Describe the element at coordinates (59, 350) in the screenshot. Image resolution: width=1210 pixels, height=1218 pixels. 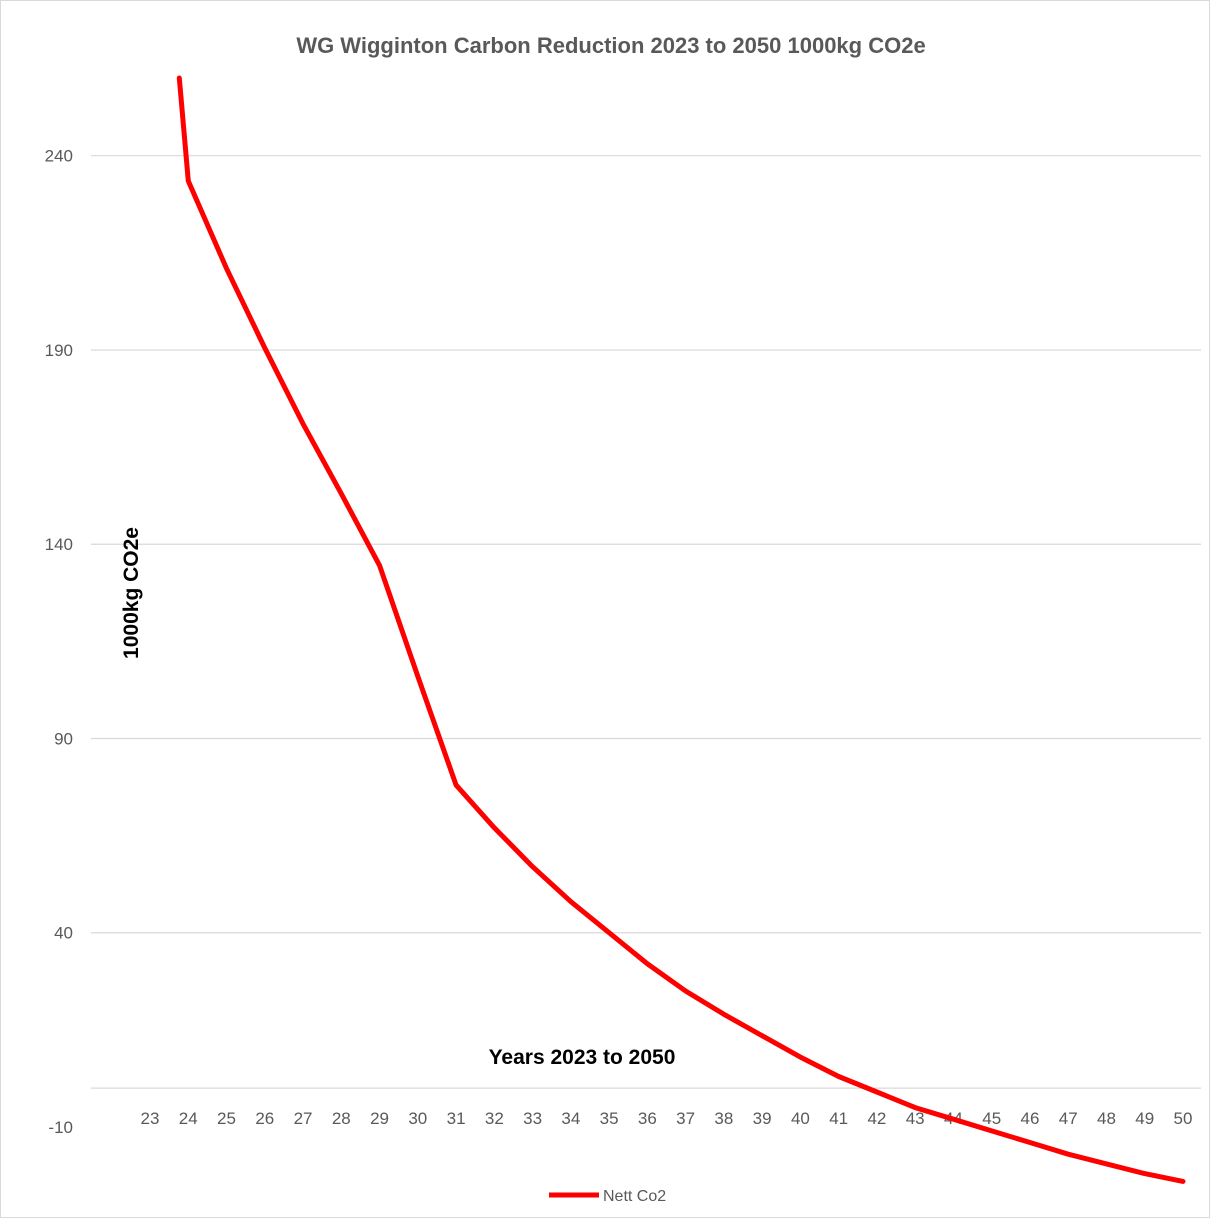
I see `y-tick-label: 190` at that location.